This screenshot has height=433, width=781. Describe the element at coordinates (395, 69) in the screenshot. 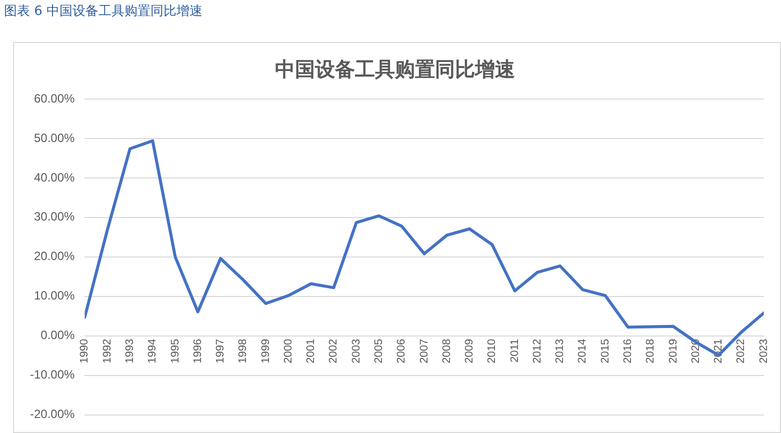

I see `chart-title: 中国设备工具购置同比增速` at that location.